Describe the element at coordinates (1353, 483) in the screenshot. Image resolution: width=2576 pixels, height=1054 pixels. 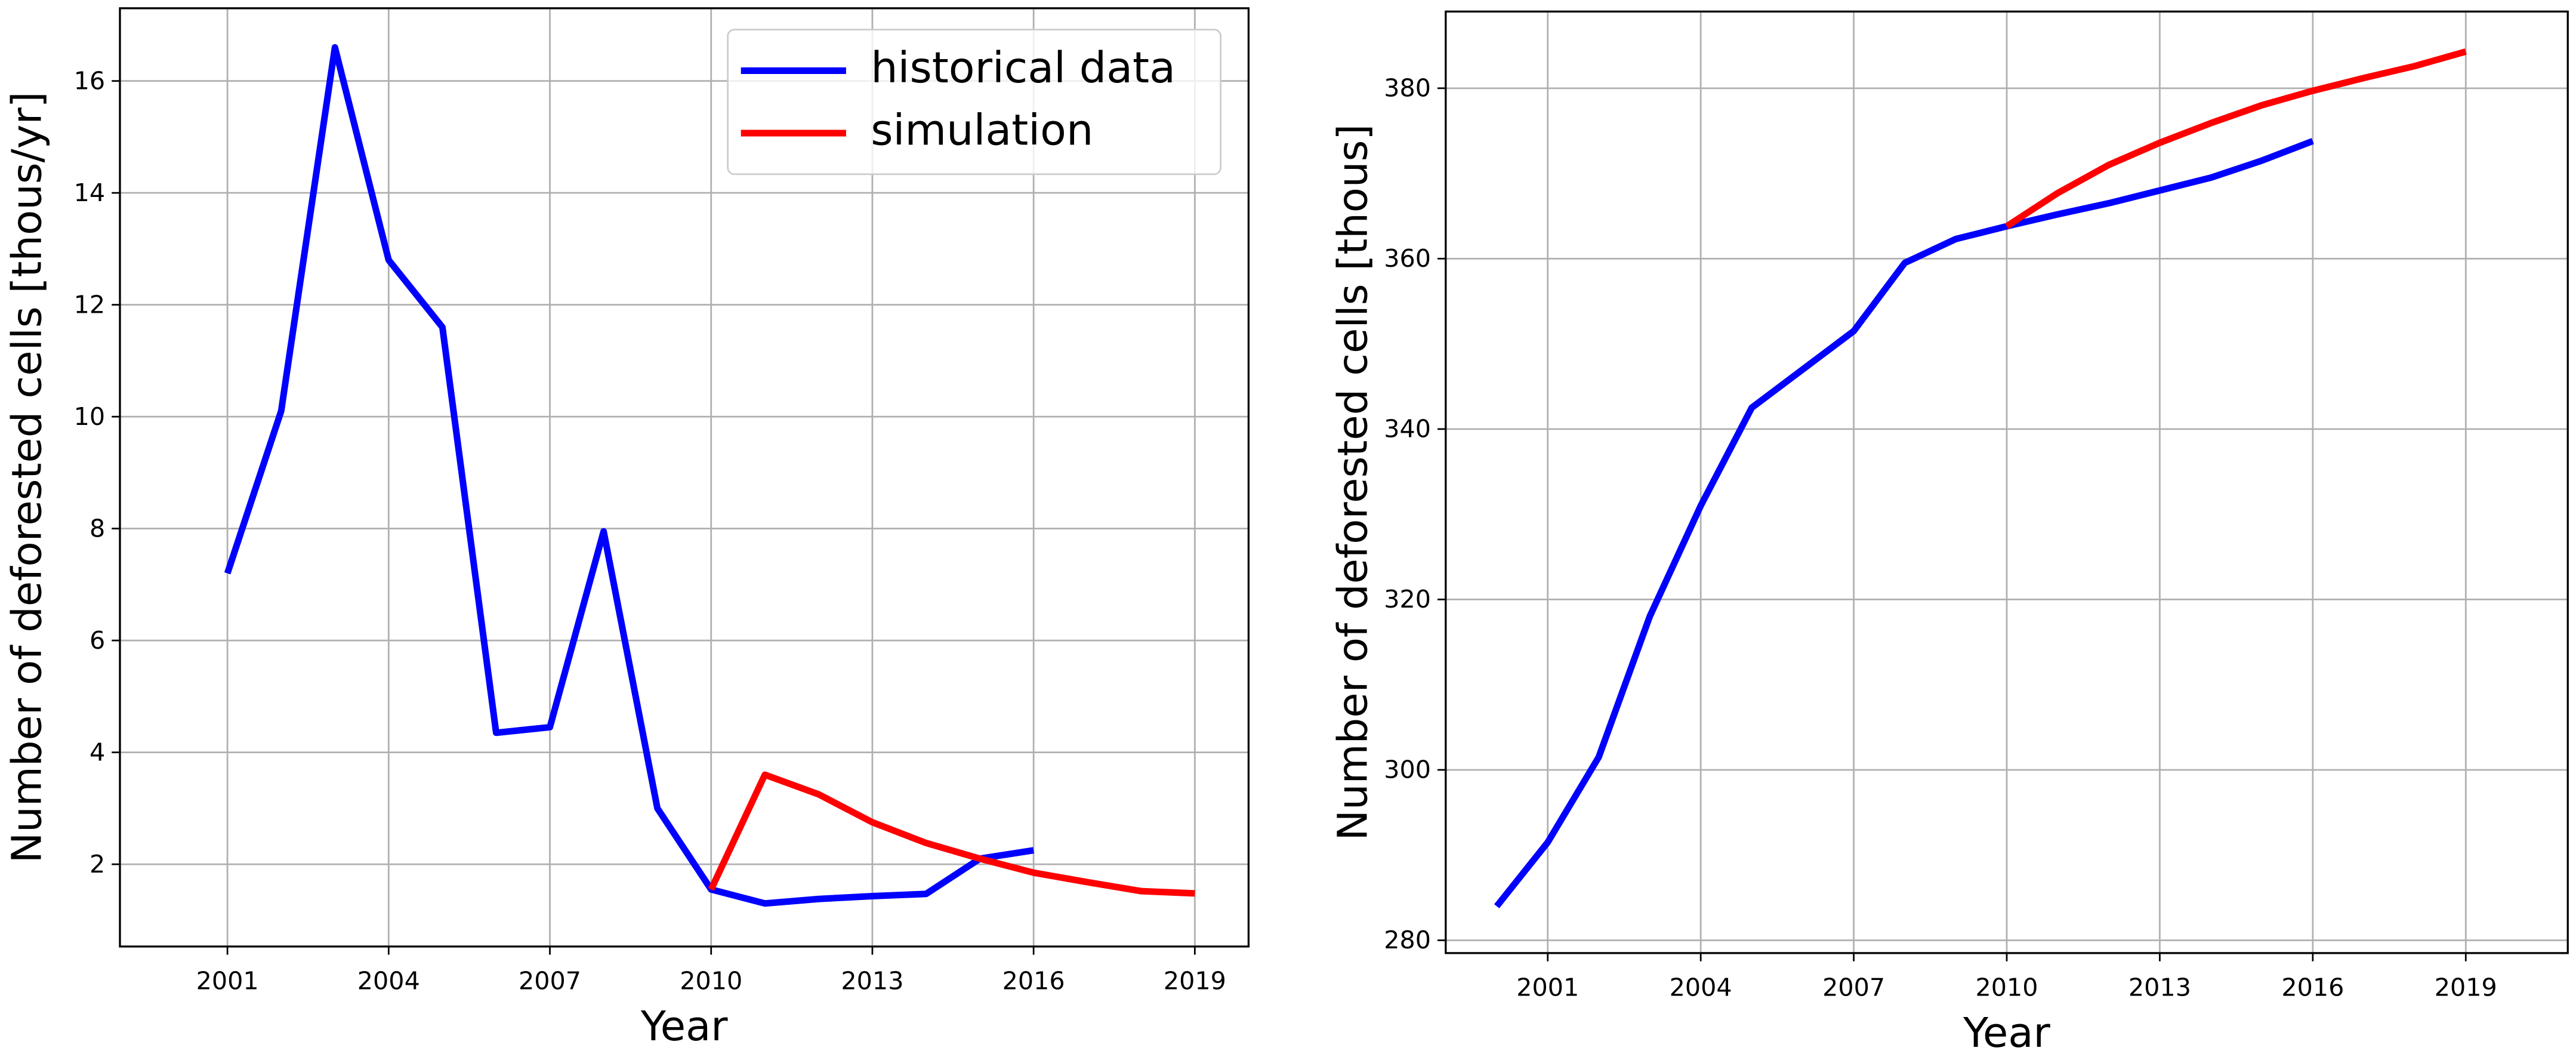
I see `y-axis-label: Number of deforested cells [thous]` at that location.